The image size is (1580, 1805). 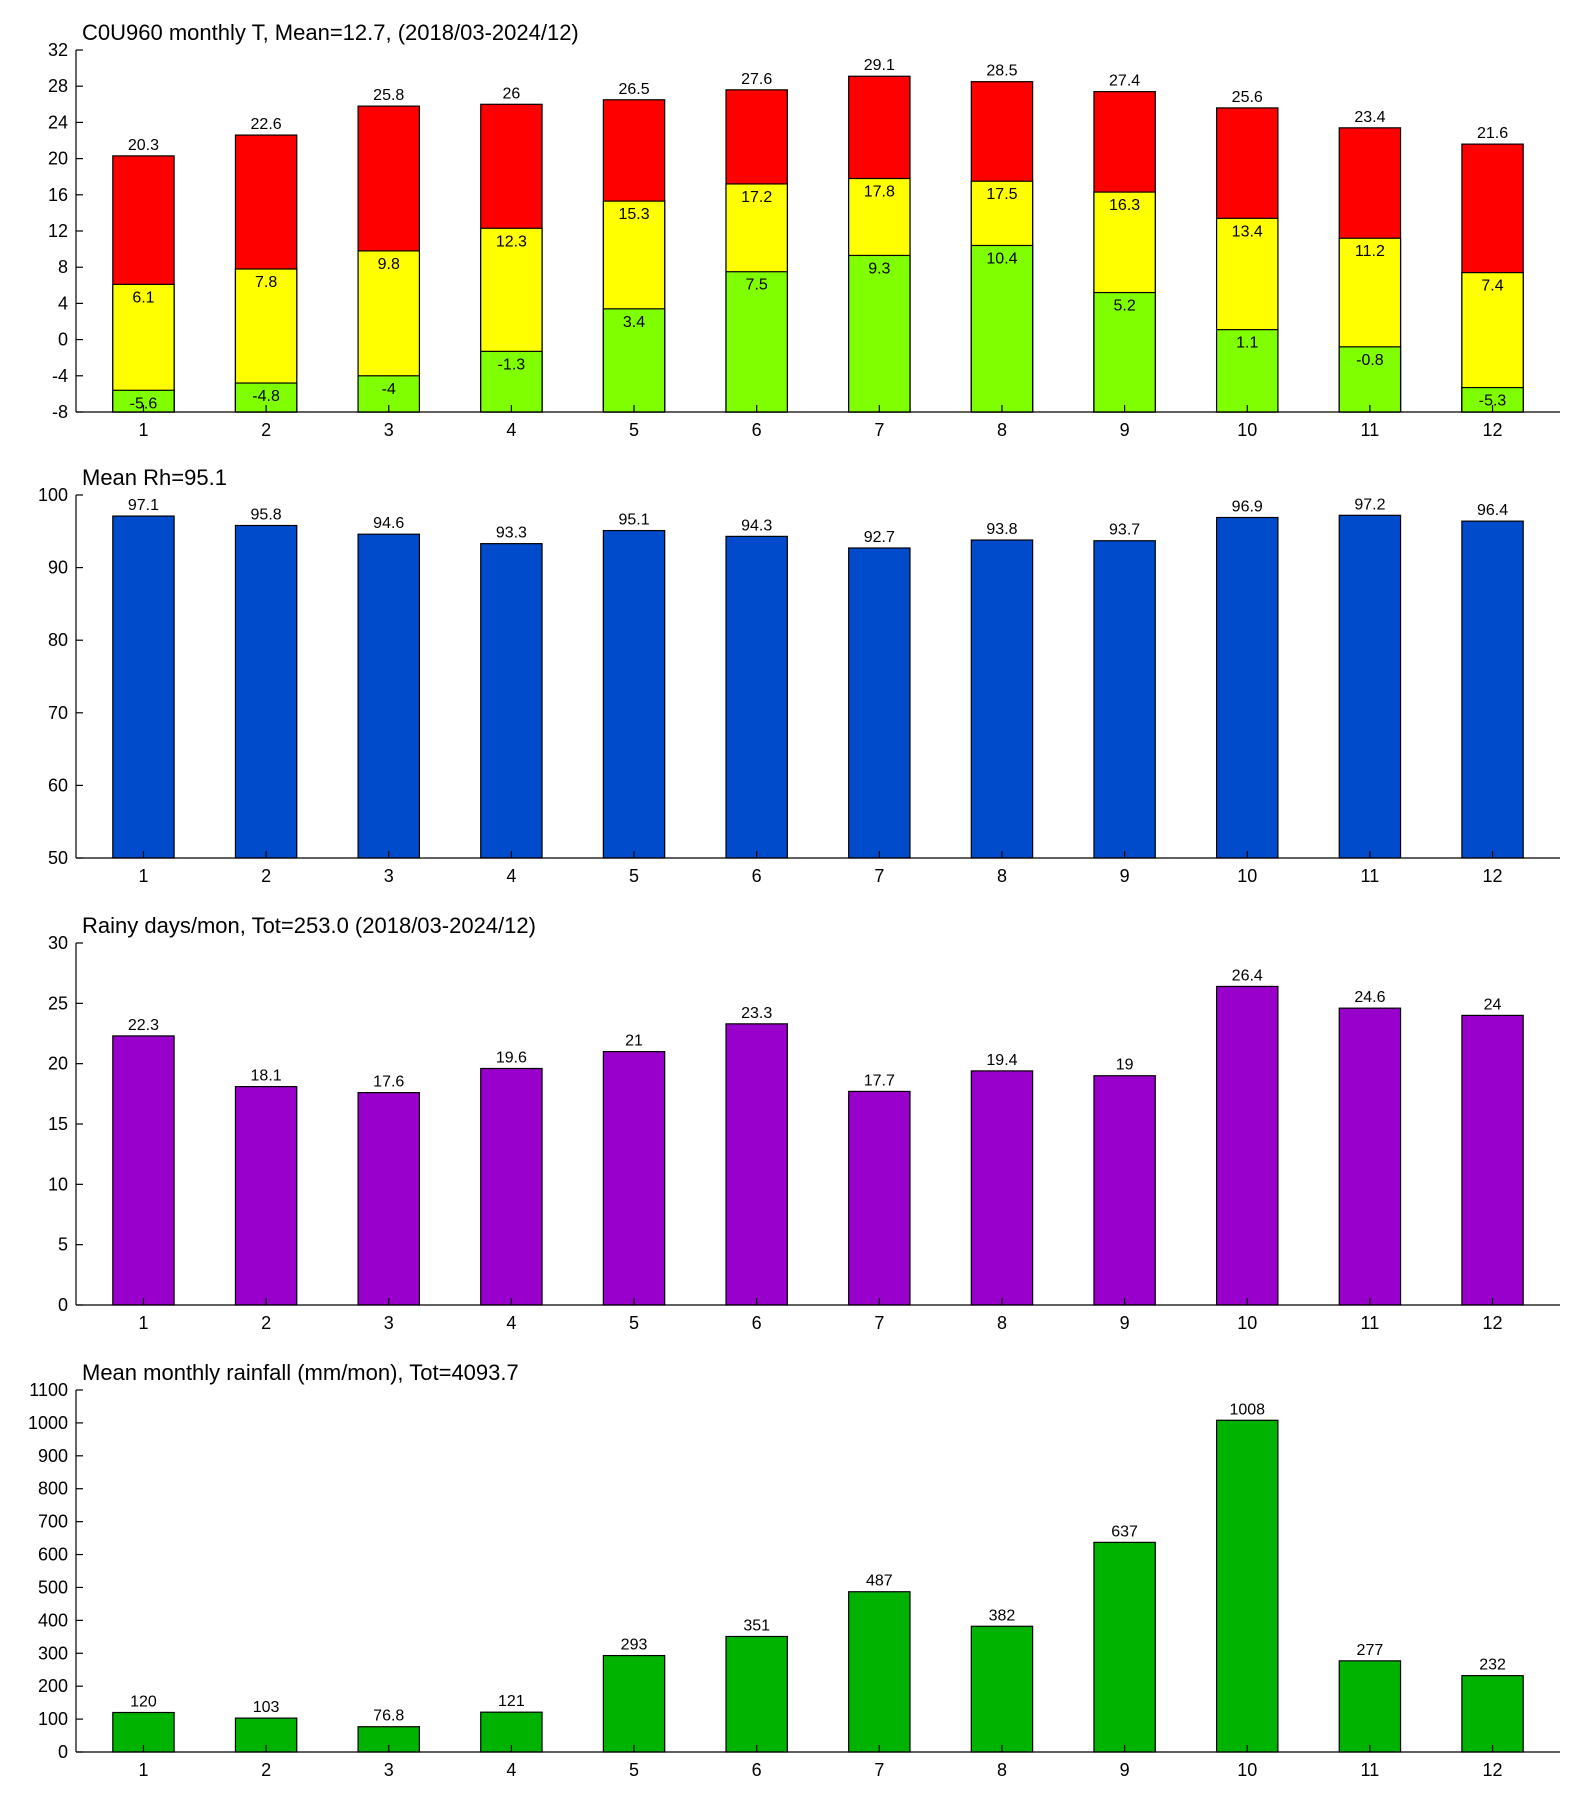 What do you see at coordinates (53, 1522) in the screenshot?
I see `y-tick-label: 700` at bounding box center [53, 1522].